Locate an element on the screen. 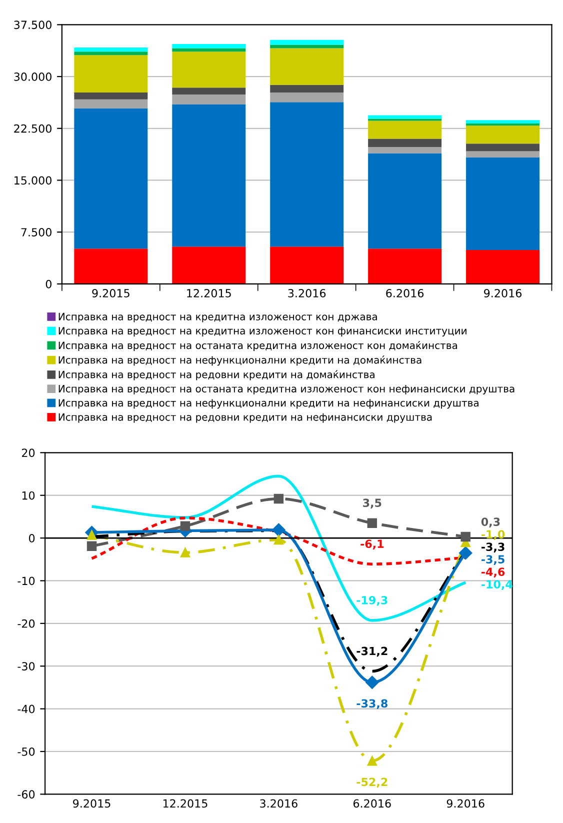  legend-label: Исправка на вредност на останата кредитна изложеност кон нефинансиски друштва is located at coordinates (286, 389).